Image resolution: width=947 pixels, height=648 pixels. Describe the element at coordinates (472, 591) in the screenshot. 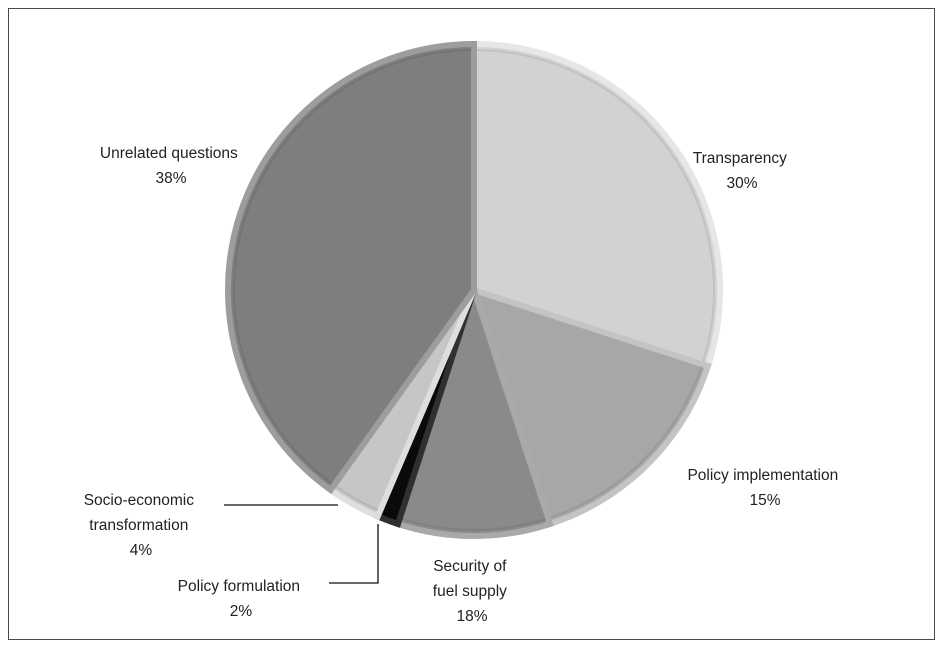

I see `label-security-of-fuel-supply: Security of fuel supply 18%` at that location.